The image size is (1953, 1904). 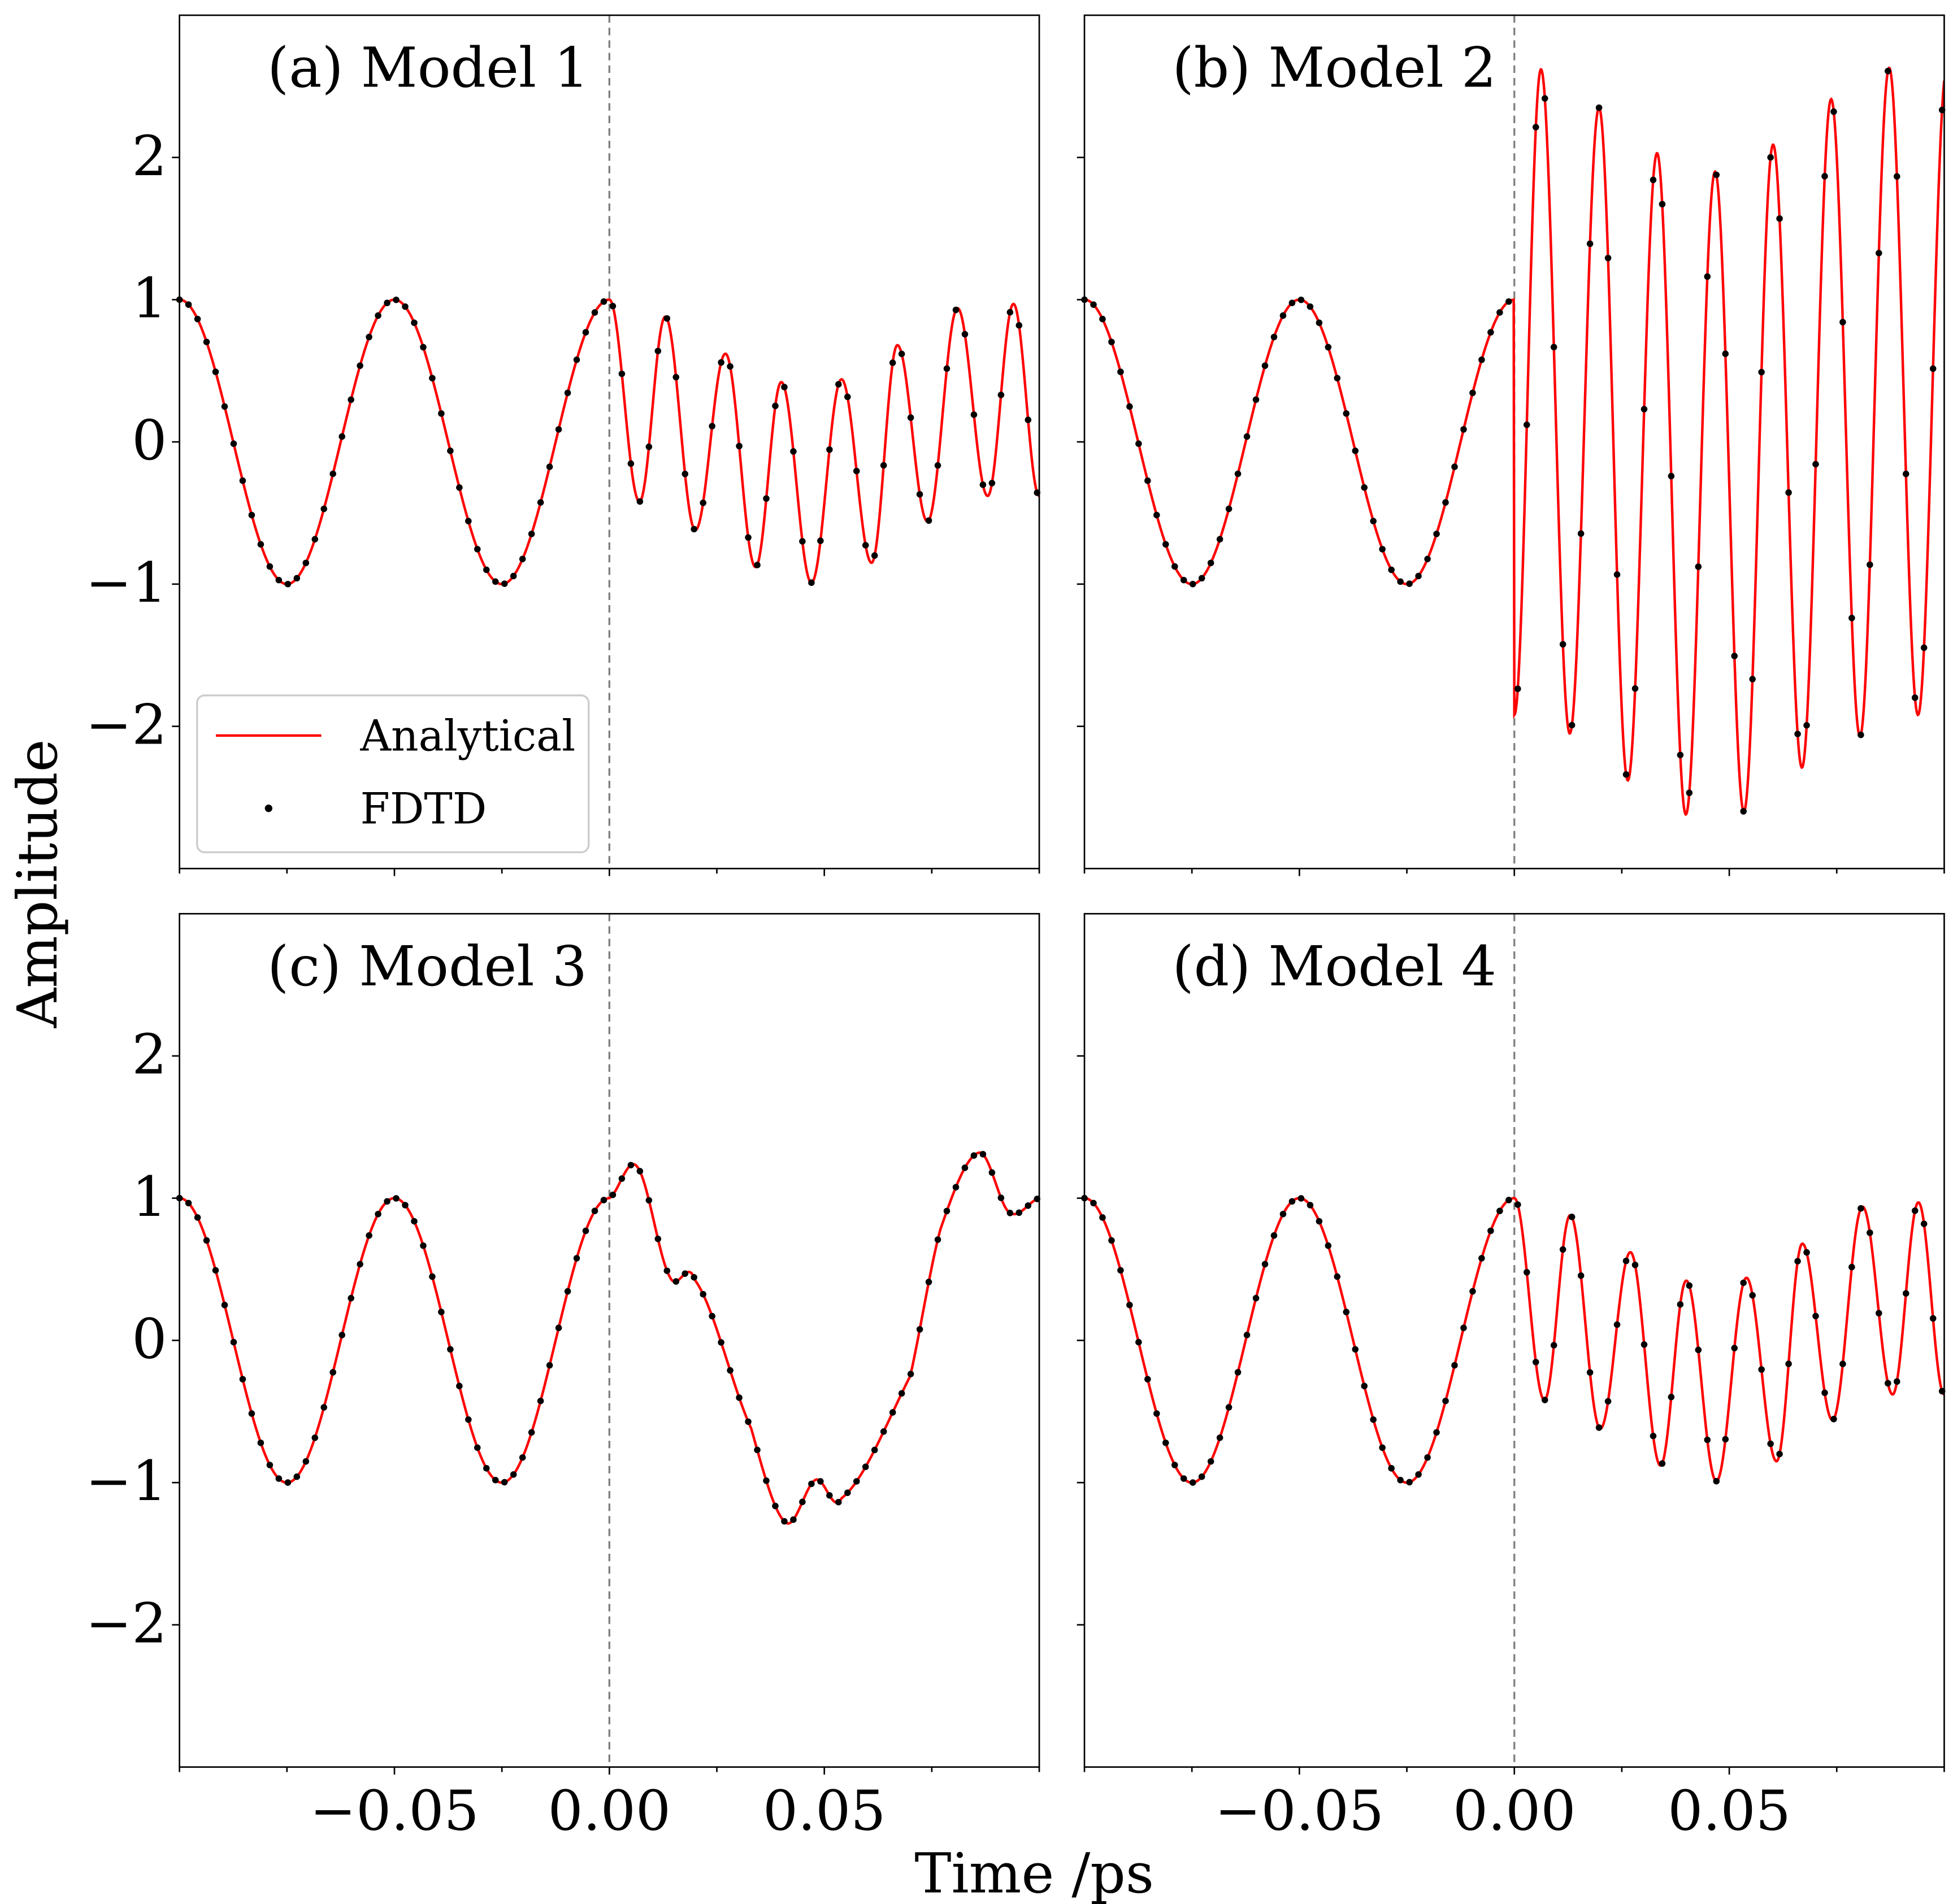 What do you see at coordinates (1729, 1811) in the screenshot?
I see `panel-d-xtick-label: 0.05` at bounding box center [1729, 1811].